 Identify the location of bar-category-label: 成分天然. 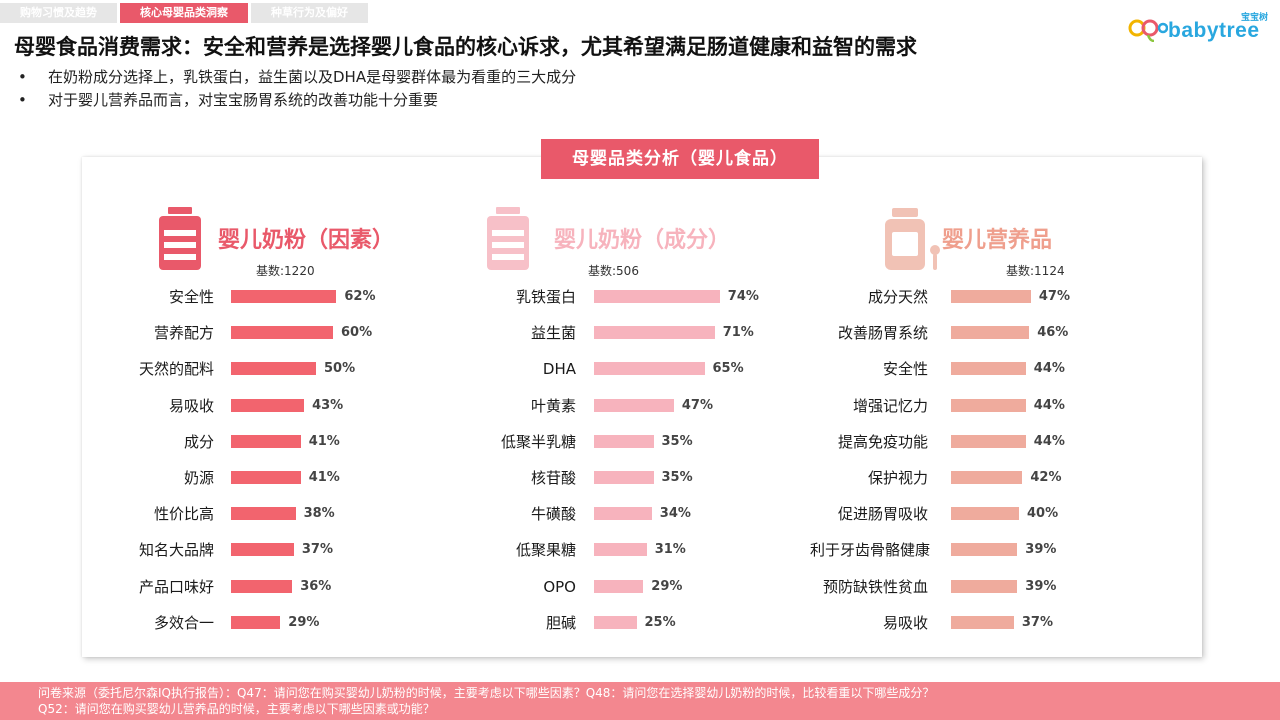
(897, 297).